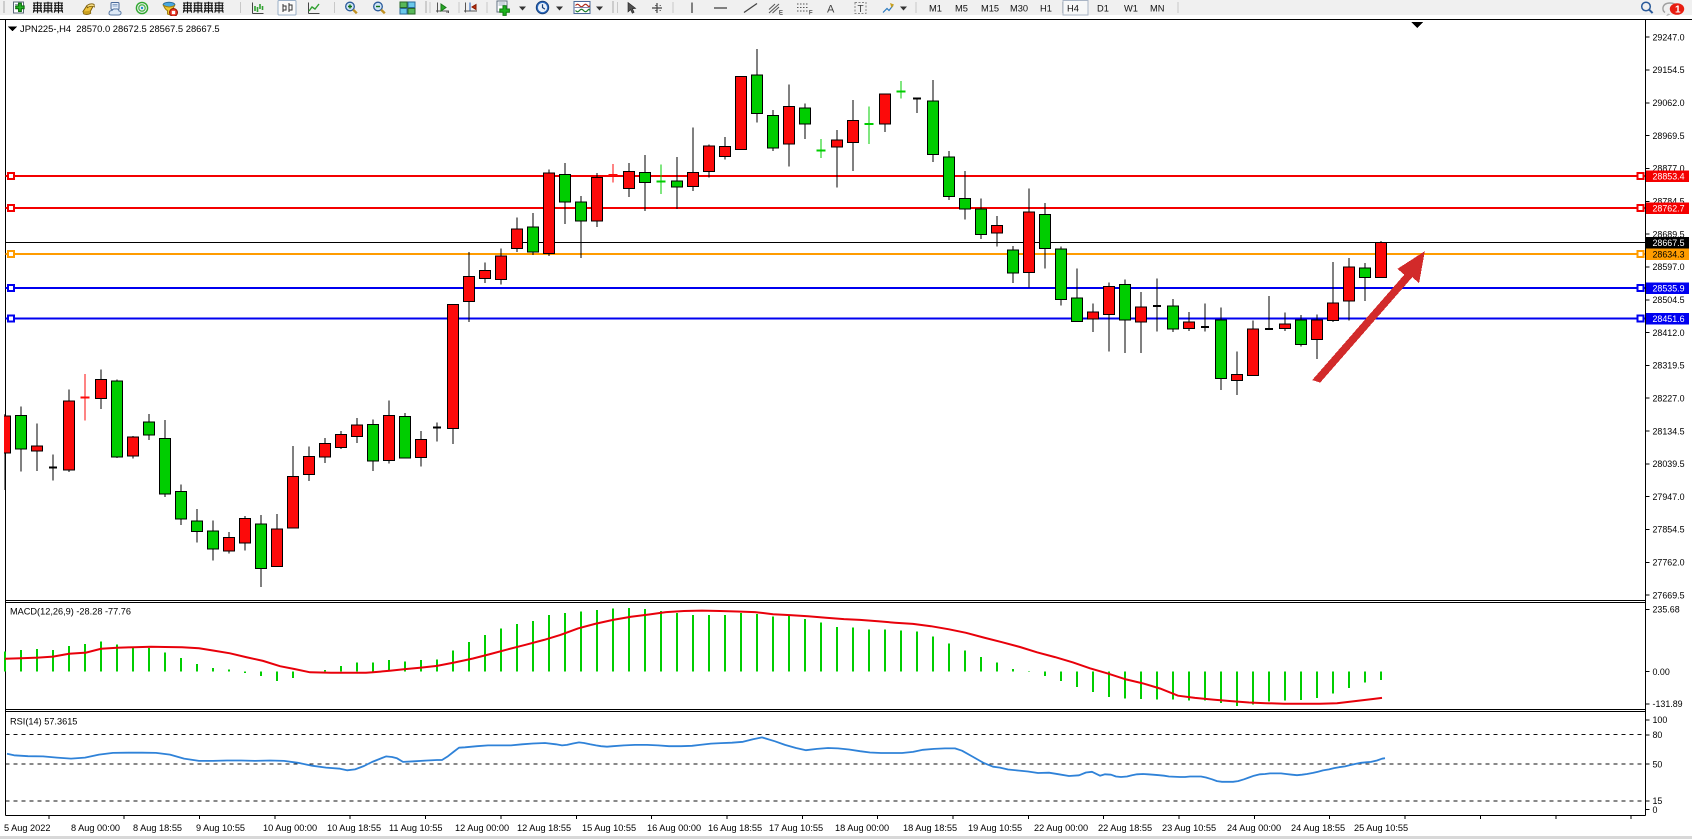 The width and height of the screenshot is (1692, 839). I want to click on svg-text: D1, so click(1103, 9).